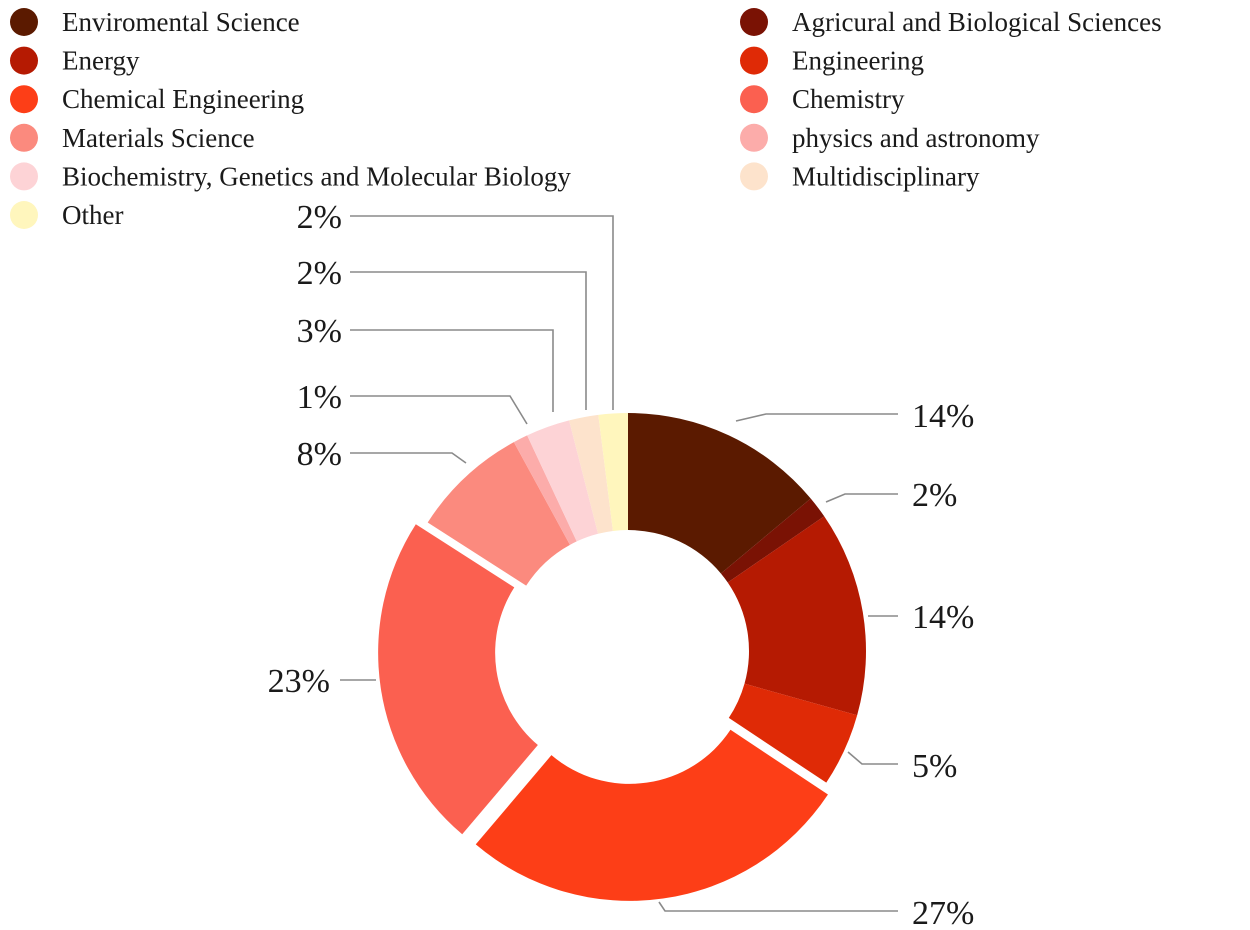 This screenshot has height=930, width=1250. Describe the element at coordinates (498, 514) in the screenshot. I see `slice-materials-science` at that location.